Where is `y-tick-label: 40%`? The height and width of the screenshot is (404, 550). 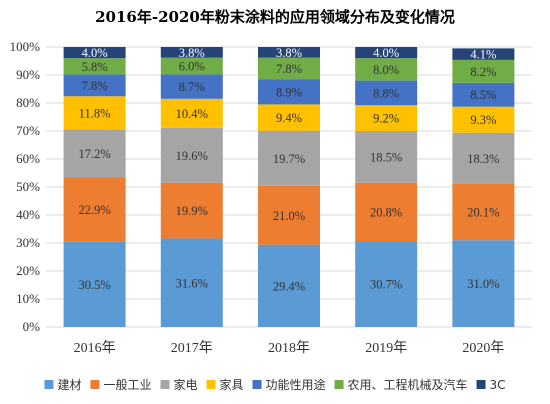 y-tick-label: 40% is located at coordinates (28, 214).